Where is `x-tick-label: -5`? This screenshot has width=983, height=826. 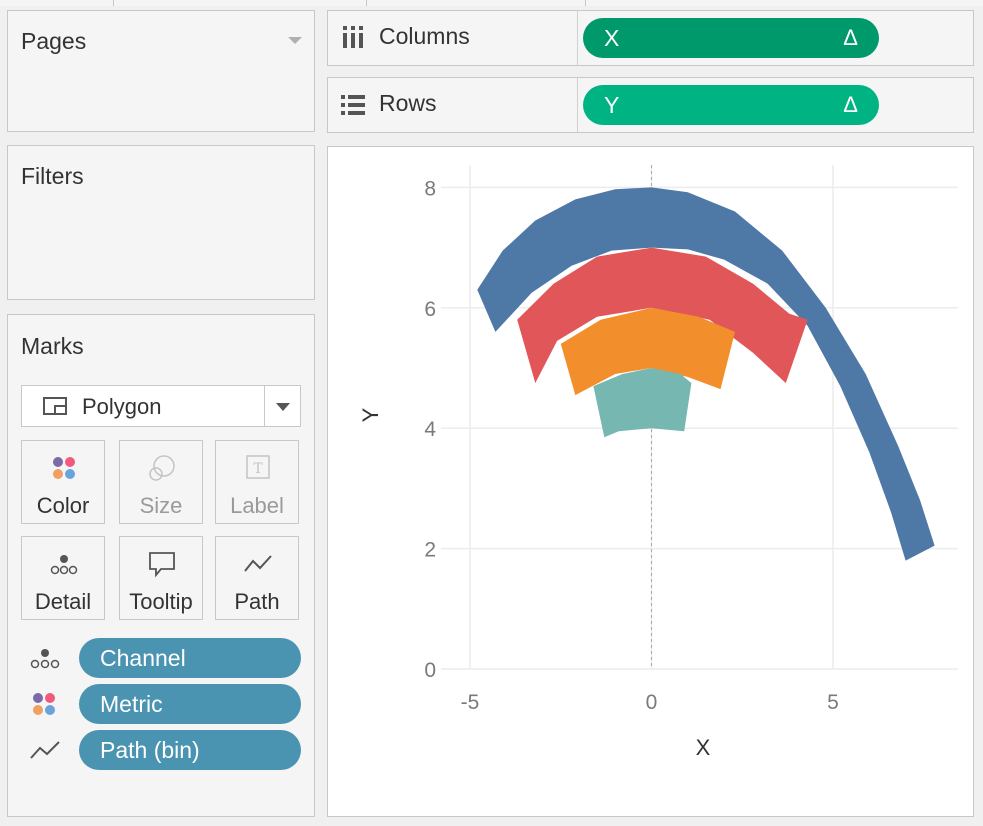
x-tick-label: -5 is located at coordinates (470, 702).